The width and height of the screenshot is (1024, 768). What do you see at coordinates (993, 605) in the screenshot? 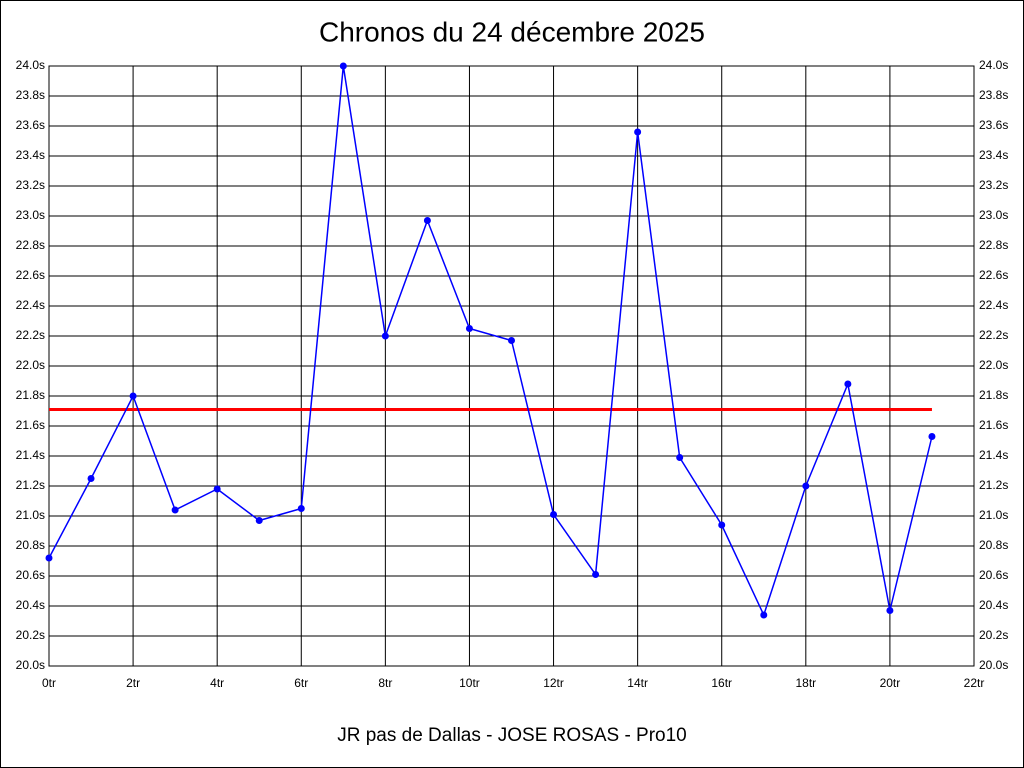
I see `y2-tick-label: 20.4s` at bounding box center [993, 605].